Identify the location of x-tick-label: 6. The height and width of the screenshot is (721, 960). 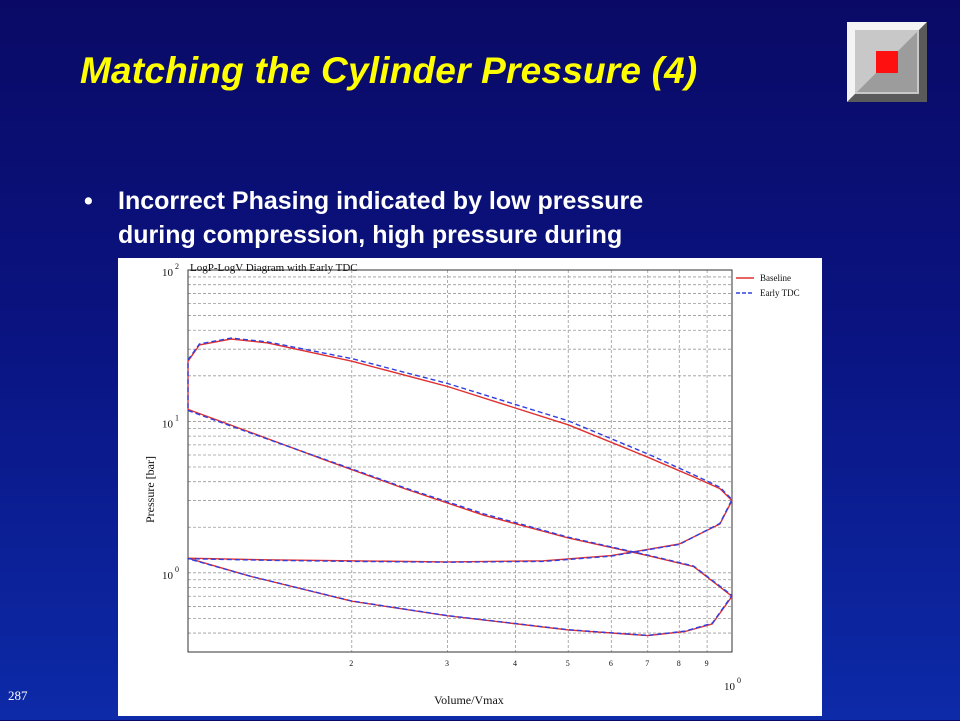
(611, 663).